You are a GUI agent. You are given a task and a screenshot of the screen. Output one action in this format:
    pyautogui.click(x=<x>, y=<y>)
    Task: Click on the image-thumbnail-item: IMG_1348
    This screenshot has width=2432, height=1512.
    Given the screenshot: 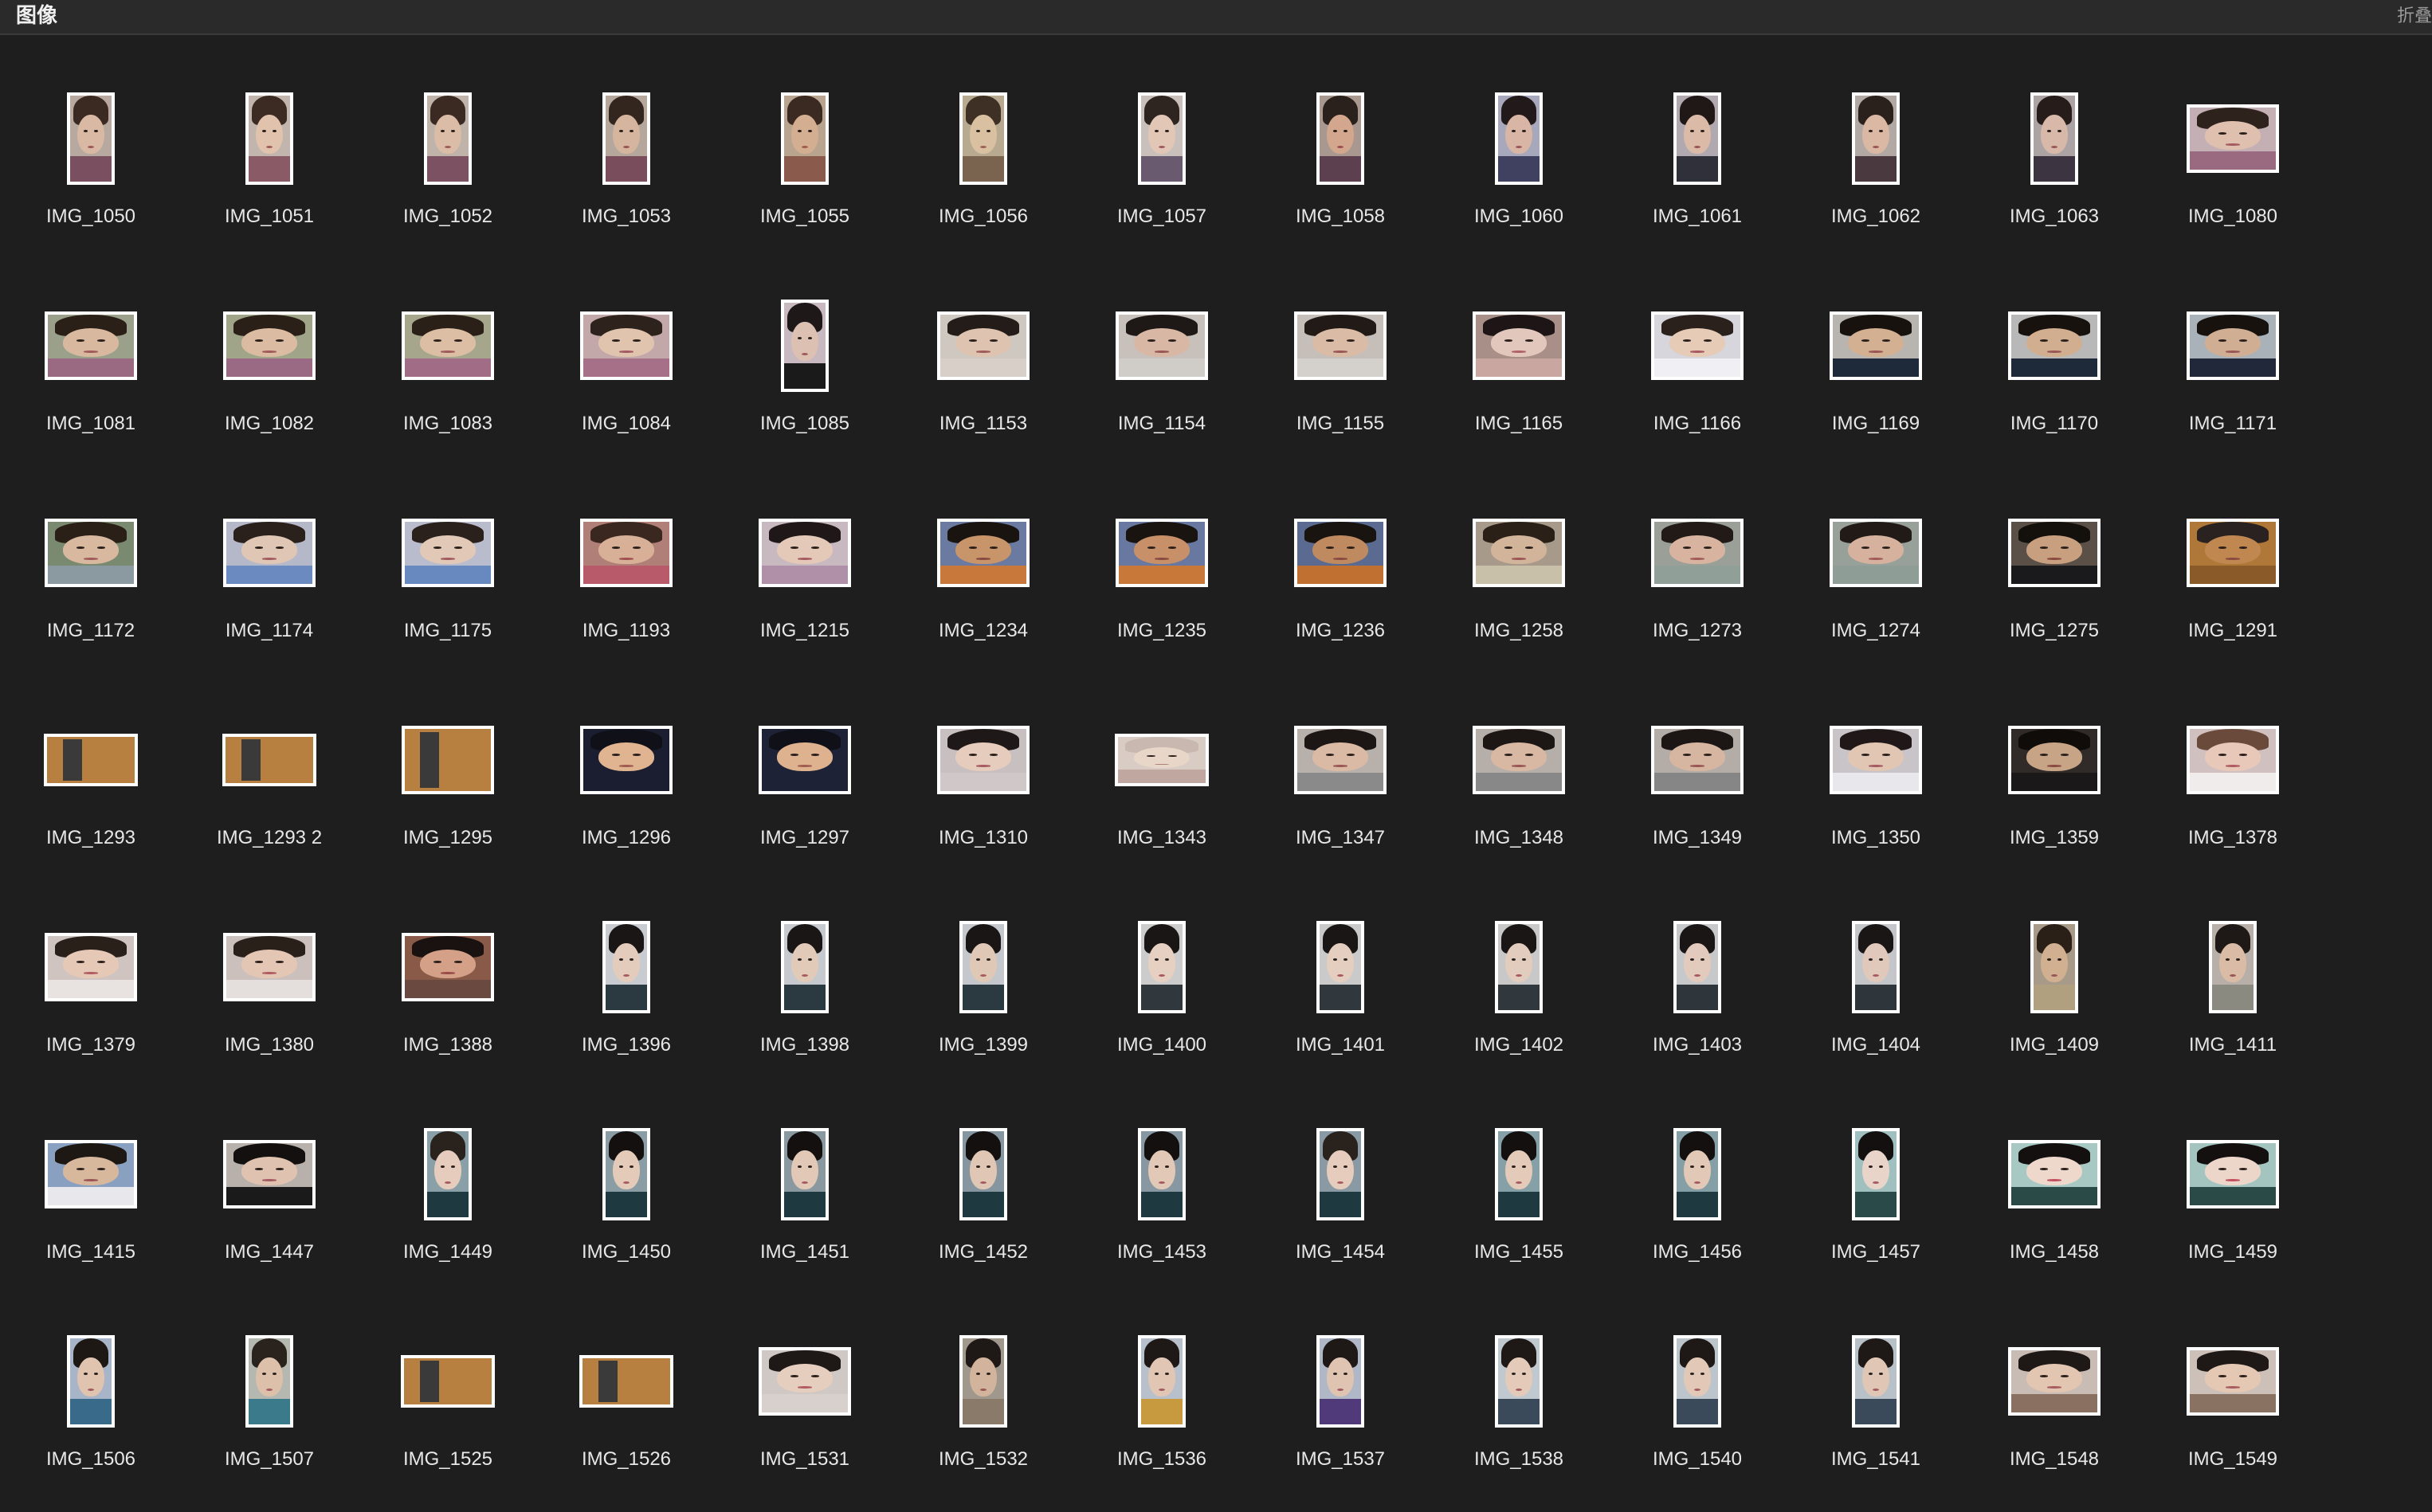 What is the action you would take?
    pyautogui.click(x=1519, y=760)
    